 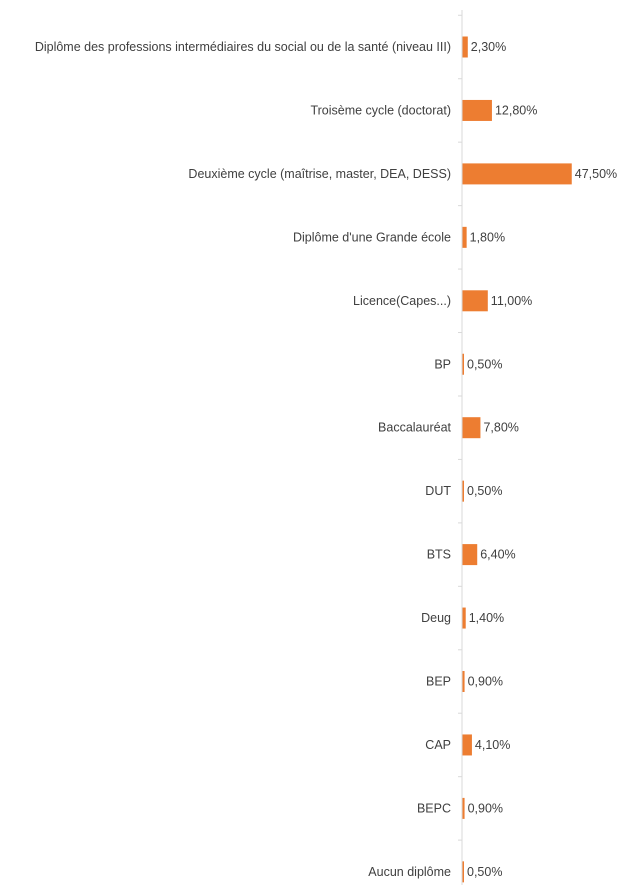 I want to click on category-label: Licence(Capes...), so click(x=402, y=301).